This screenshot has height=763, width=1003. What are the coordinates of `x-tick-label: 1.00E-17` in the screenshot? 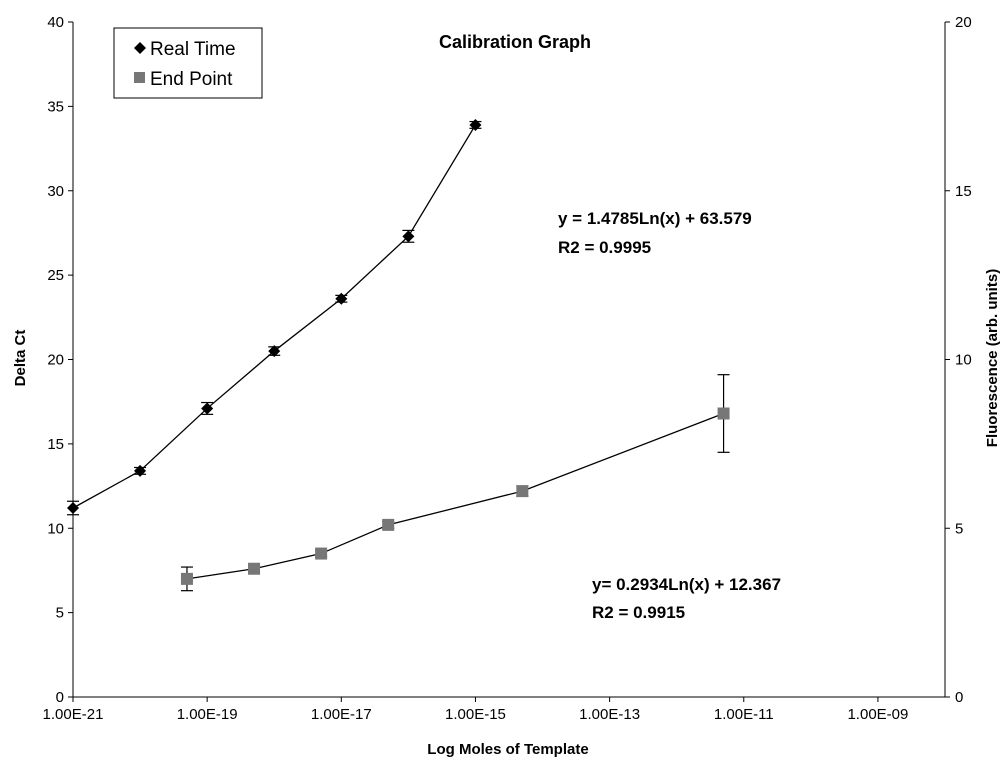 It's located at (341, 714).